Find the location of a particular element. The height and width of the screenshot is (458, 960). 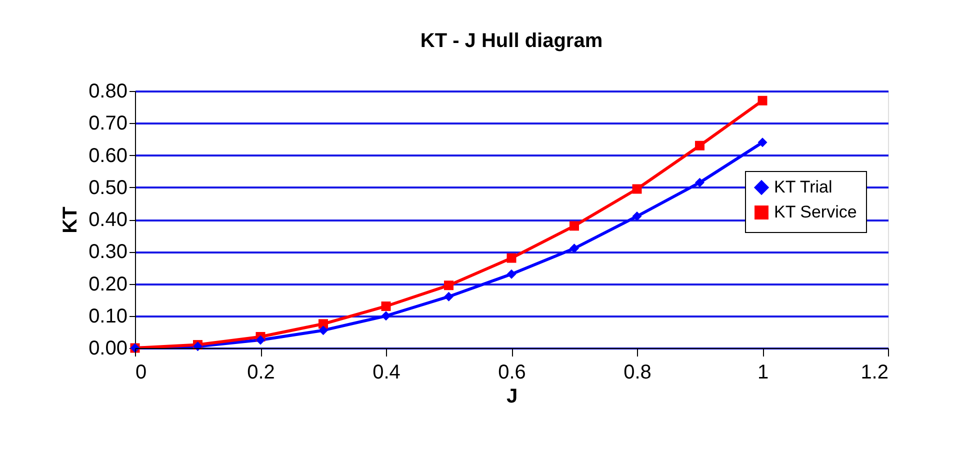

y-tick-label: 0.10 is located at coordinates (108, 316).